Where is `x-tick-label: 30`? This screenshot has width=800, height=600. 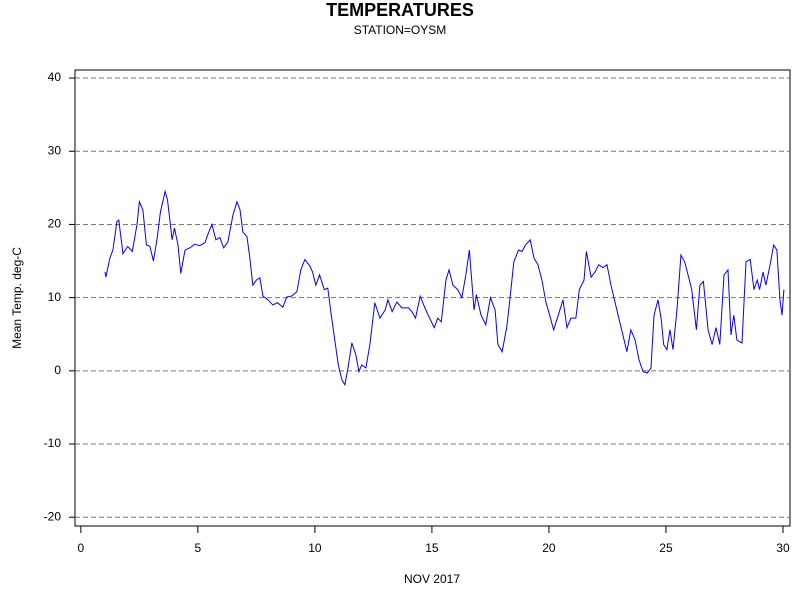
x-tick-label: 30 is located at coordinates (783, 548).